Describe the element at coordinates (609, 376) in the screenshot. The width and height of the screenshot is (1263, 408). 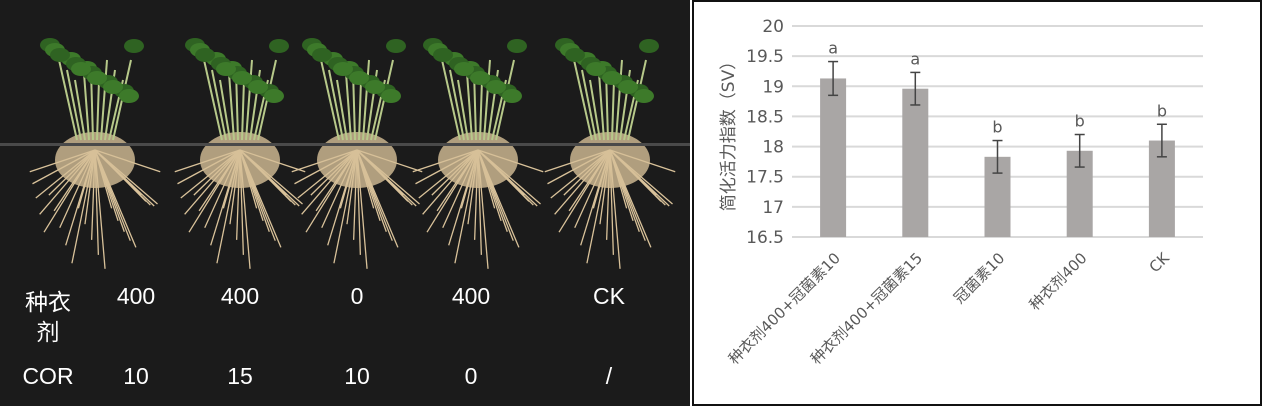
I see `row2-value: /` at that location.